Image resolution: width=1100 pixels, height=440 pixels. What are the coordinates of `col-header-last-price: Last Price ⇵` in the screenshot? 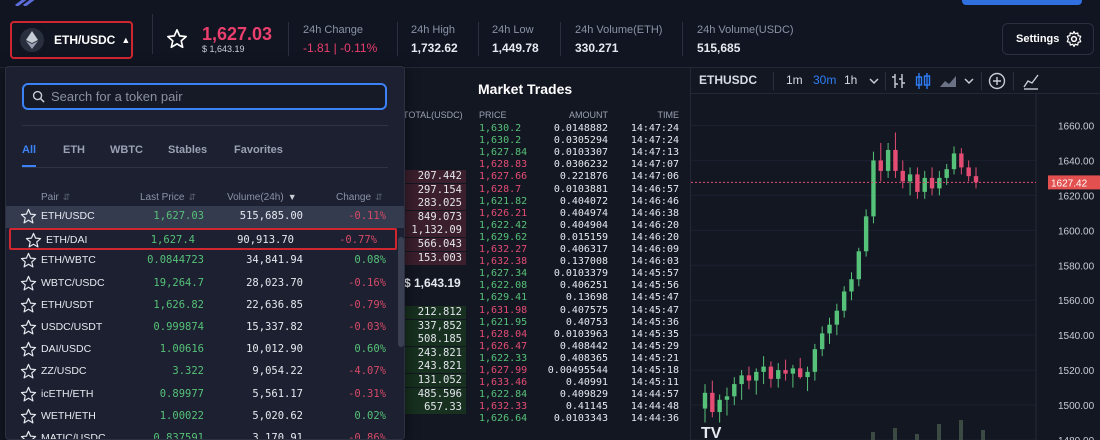 It's located at (168, 197).